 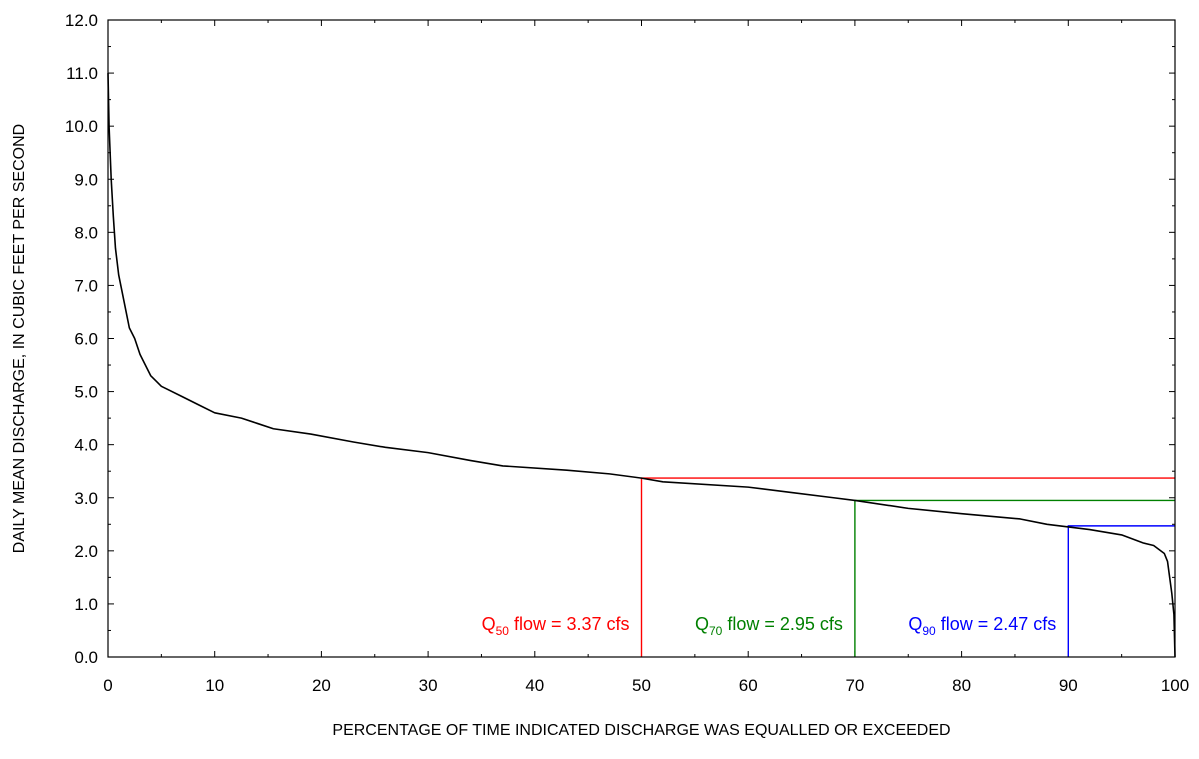 I want to click on q50-label: Q50 flow = 3.37 cfs, so click(x=556, y=626).